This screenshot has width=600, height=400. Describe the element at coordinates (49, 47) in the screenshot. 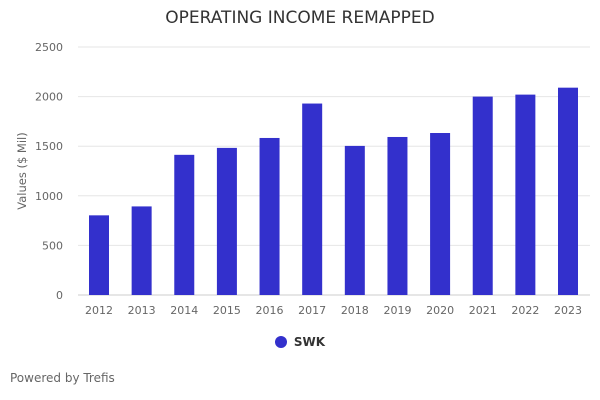

I see `y-tick-label: 2500` at that location.